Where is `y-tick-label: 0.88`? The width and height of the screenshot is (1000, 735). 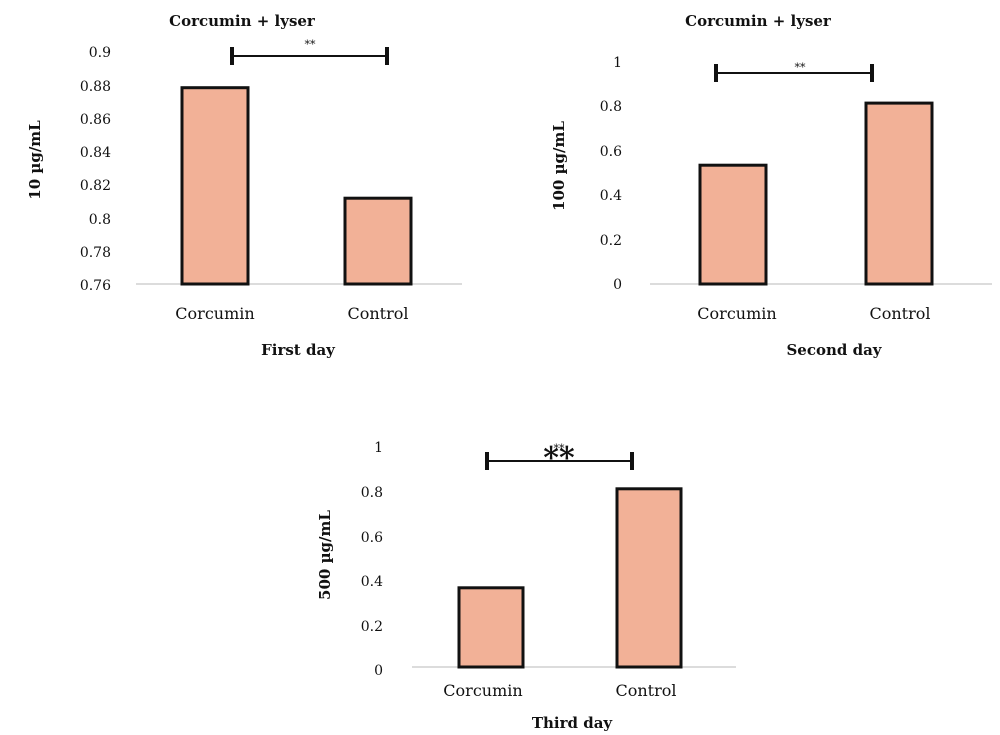 y-tick-label: 0.88 is located at coordinates (95, 87).